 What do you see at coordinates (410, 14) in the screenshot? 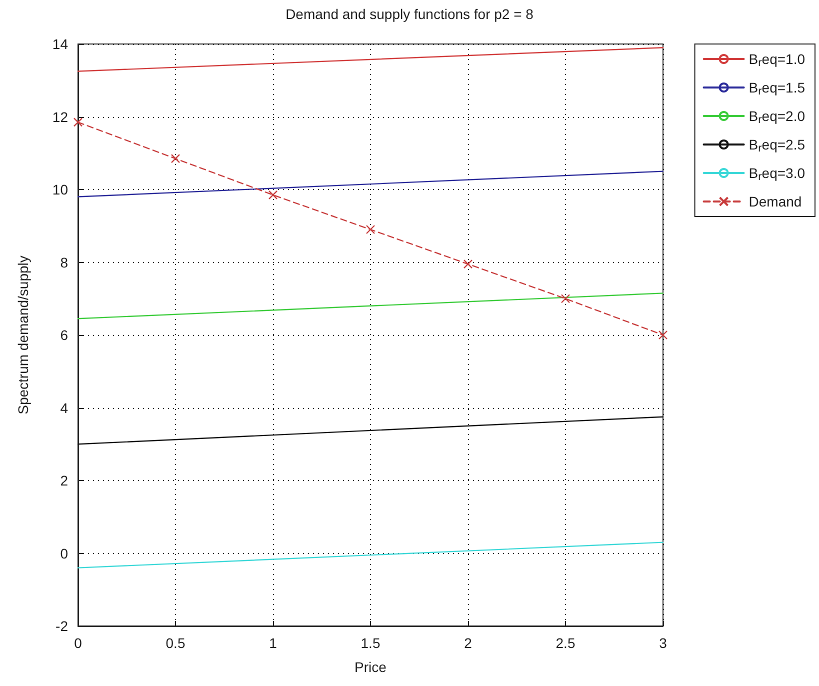
I see `chart-title: Demand and supply functions for p2 = 8` at bounding box center [410, 14].